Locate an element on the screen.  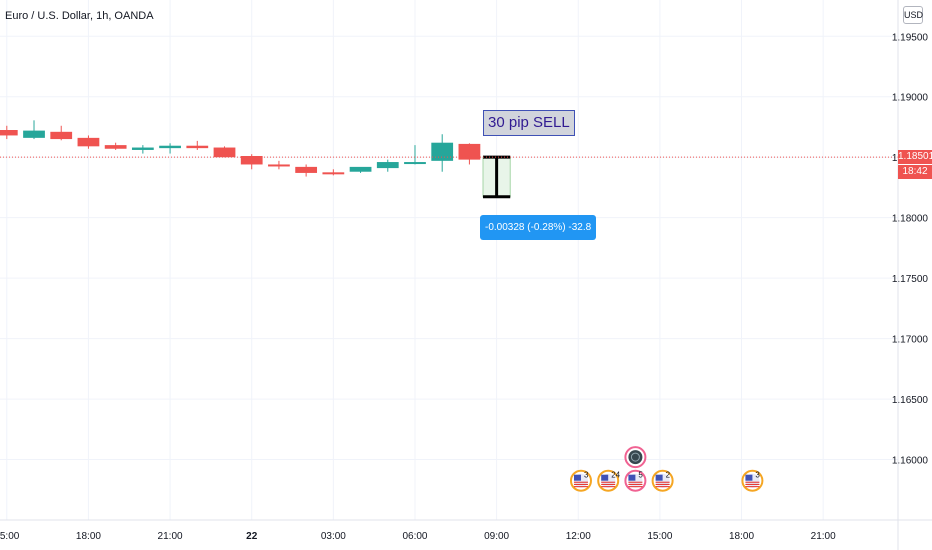
time-tick-label: 06:00 is located at coordinates (414, 536).